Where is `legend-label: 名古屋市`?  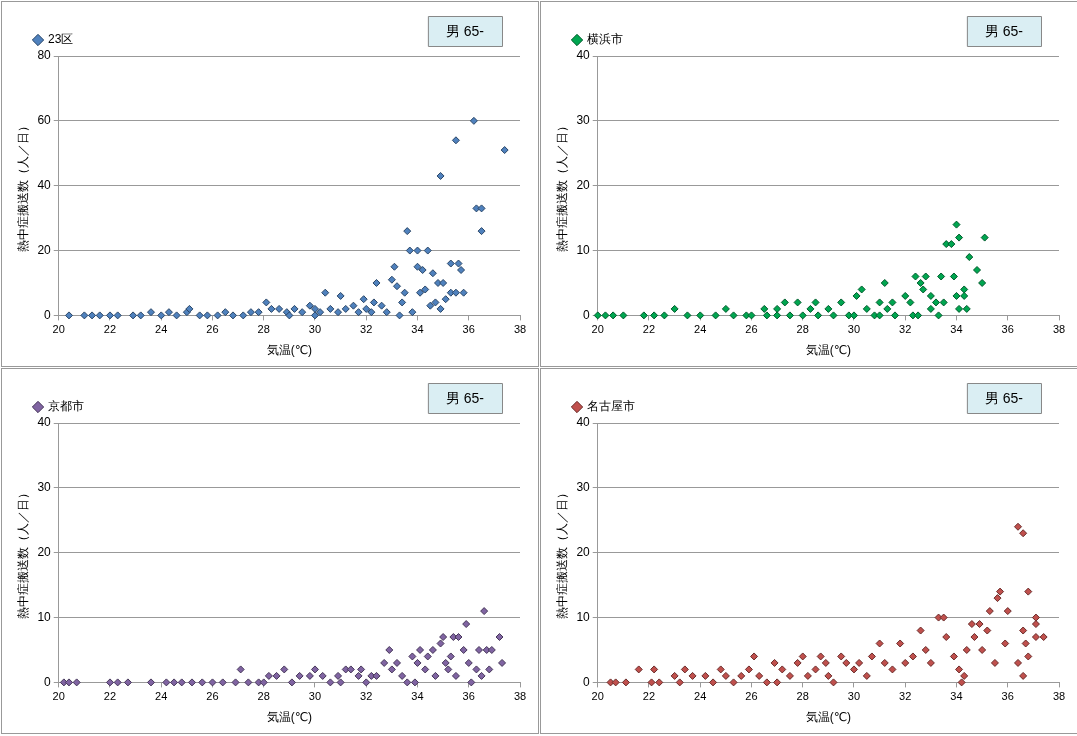 legend-label: 名古屋市 is located at coordinates (611, 406).